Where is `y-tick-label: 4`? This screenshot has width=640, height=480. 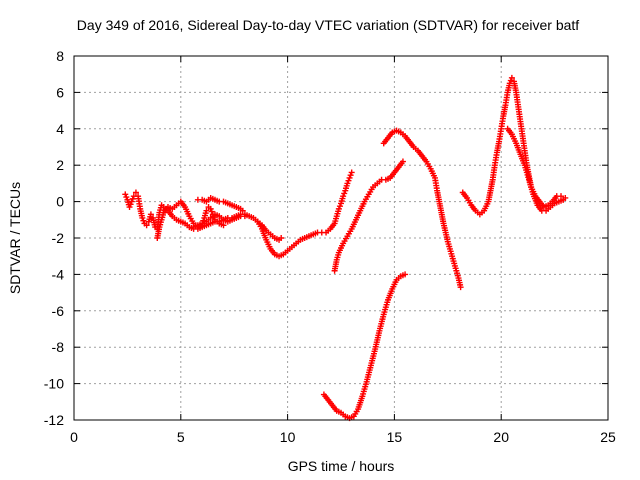 y-tick-label: 4 is located at coordinates (60, 129).